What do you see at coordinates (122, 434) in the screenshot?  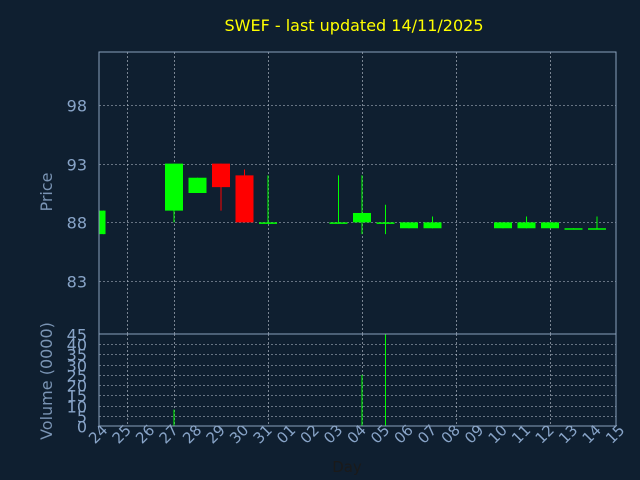 I see `x-tick-label: 25` at bounding box center [122, 434].